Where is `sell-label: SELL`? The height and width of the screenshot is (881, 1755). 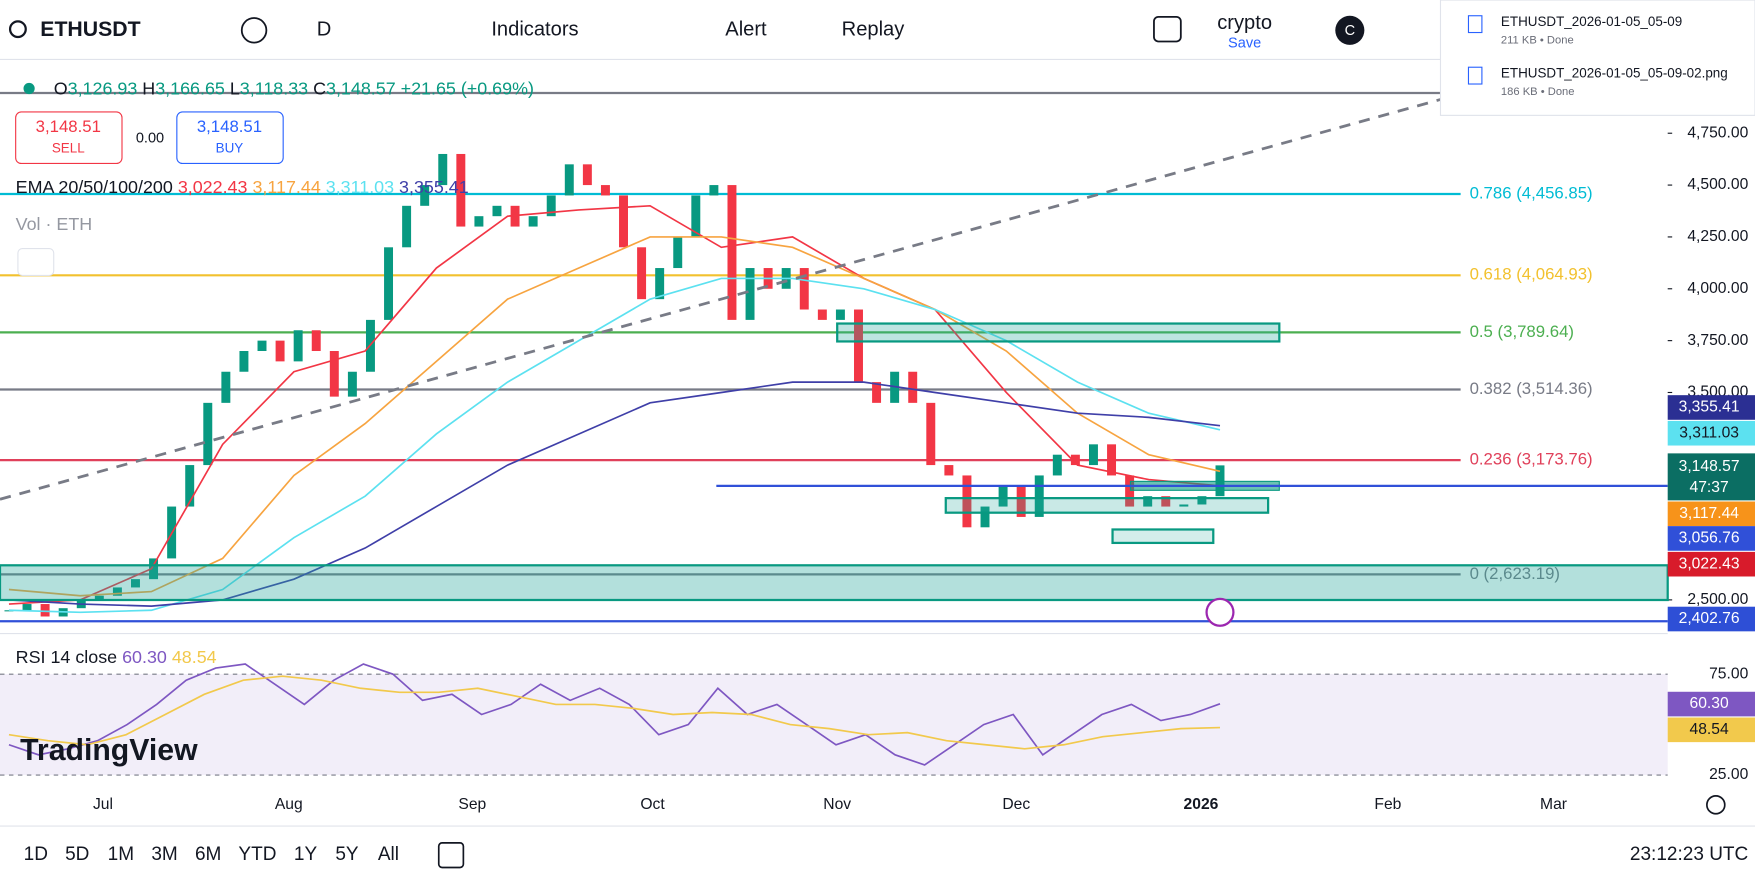 sell-label: SELL is located at coordinates (68, 147).